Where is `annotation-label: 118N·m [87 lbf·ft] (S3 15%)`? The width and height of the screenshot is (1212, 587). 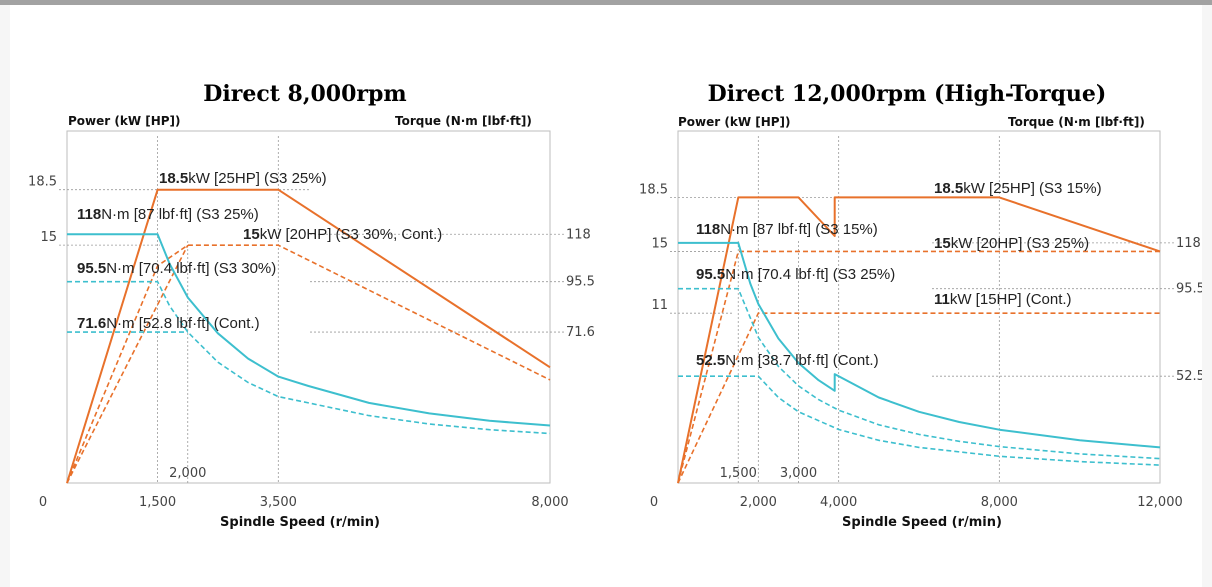
annotation-label: 118N·m [87 lbf·ft] (S3 15%) is located at coordinates (787, 229).